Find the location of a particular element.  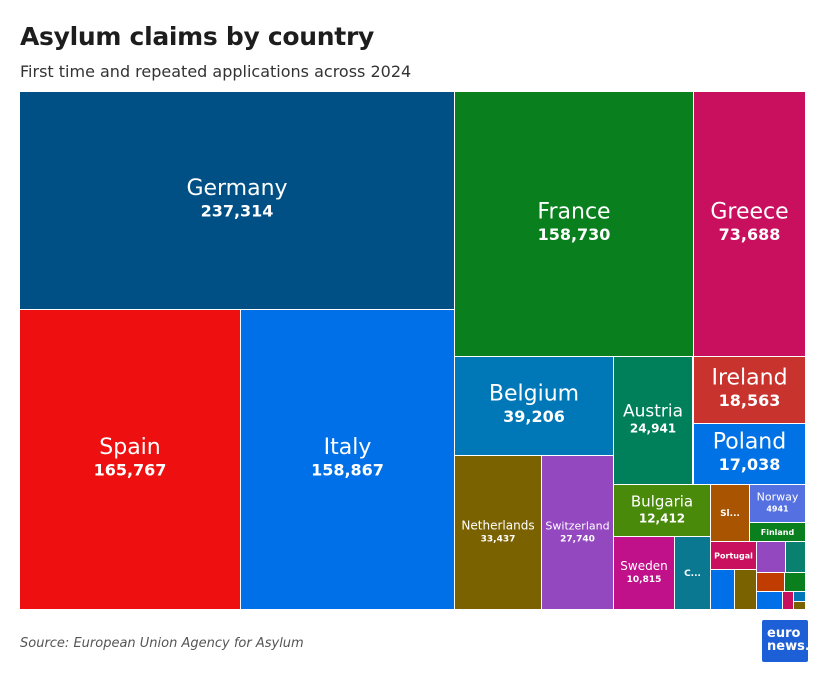

treemap-value-belgium: 39,206 is located at coordinates (534, 416).